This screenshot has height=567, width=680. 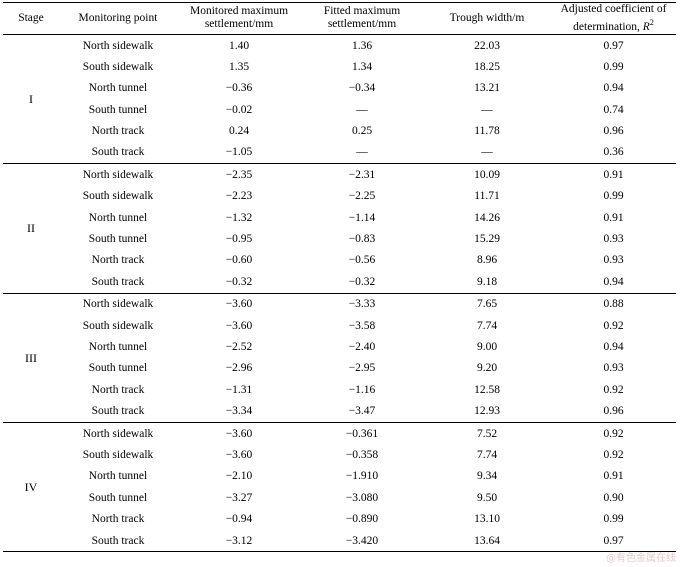 What do you see at coordinates (339, 476) in the screenshot?
I see `table-row: North tunnel −2.10 −1.910 9.34 0.91` at bounding box center [339, 476].